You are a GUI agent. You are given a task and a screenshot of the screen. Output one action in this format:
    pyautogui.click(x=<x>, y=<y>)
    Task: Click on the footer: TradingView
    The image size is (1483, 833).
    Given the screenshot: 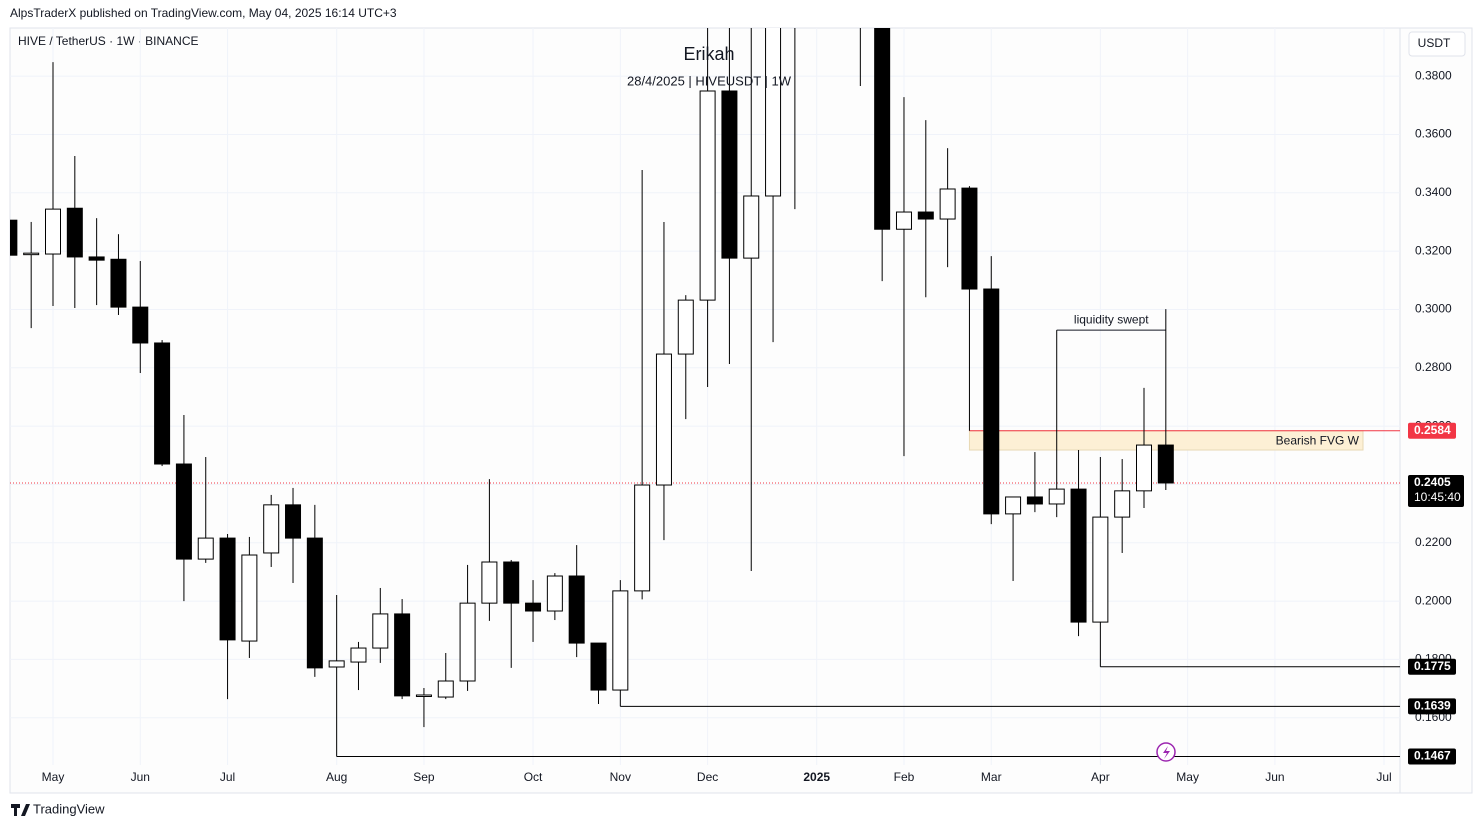 What is the action you would take?
    pyautogui.click(x=69, y=808)
    